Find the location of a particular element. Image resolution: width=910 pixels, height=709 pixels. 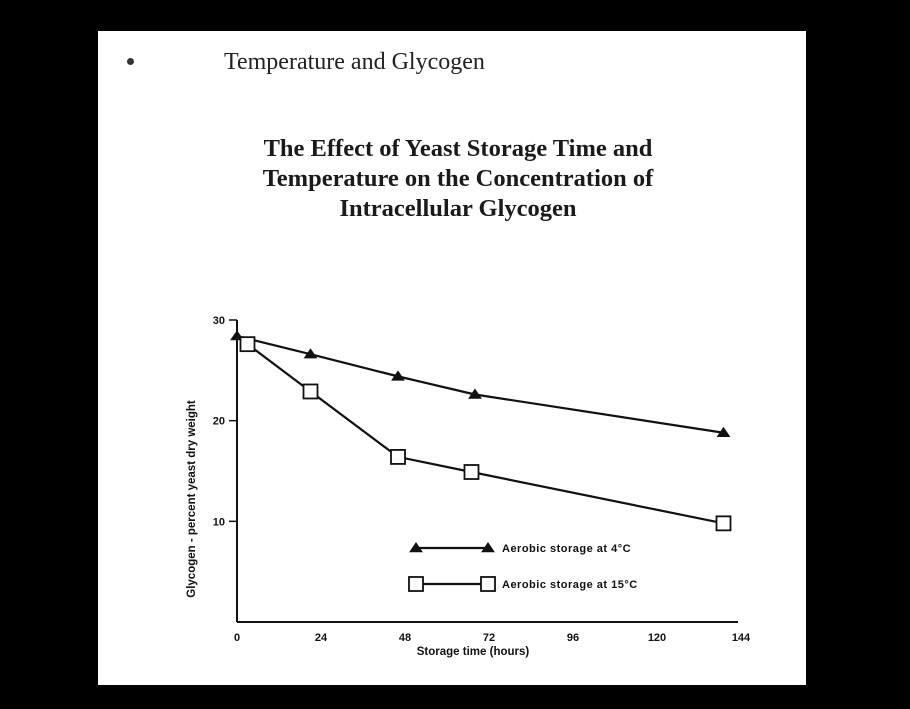

x-tick-label: 24 is located at coordinates (321, 638).